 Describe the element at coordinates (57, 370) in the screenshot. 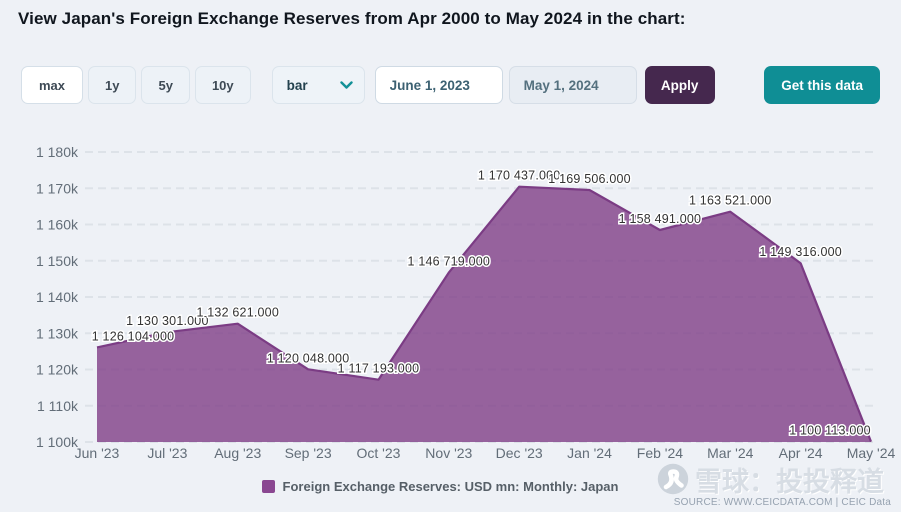

I see `y-axis-tick-label: 1 120k` at that location.